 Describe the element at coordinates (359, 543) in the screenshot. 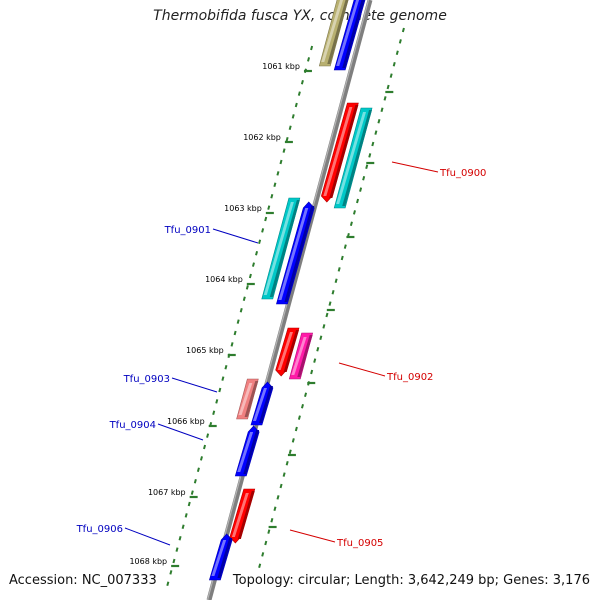

I see `gene-label: Tfu_0905` at that location.